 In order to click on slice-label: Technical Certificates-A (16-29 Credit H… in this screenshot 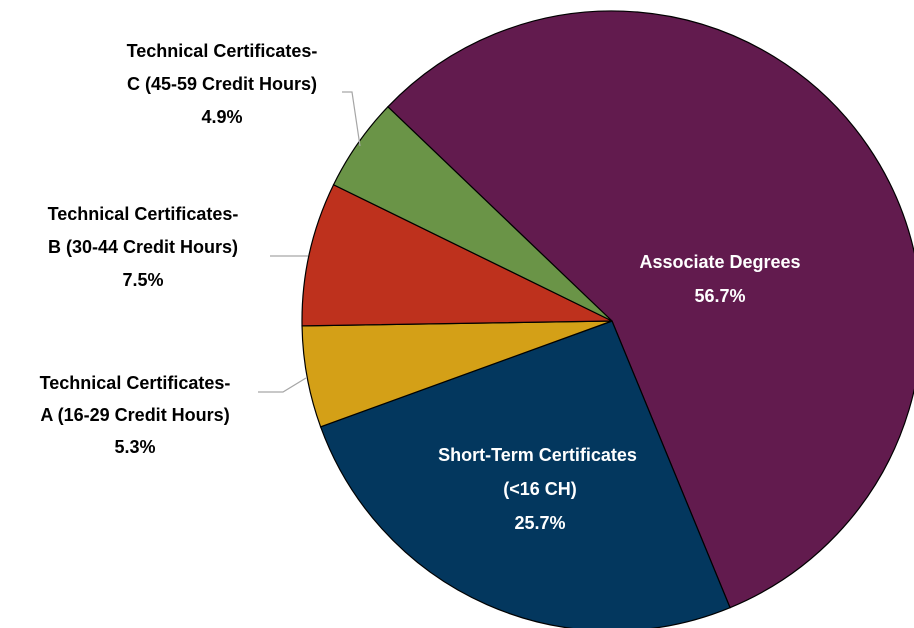, I will do `click(135, 399)`.